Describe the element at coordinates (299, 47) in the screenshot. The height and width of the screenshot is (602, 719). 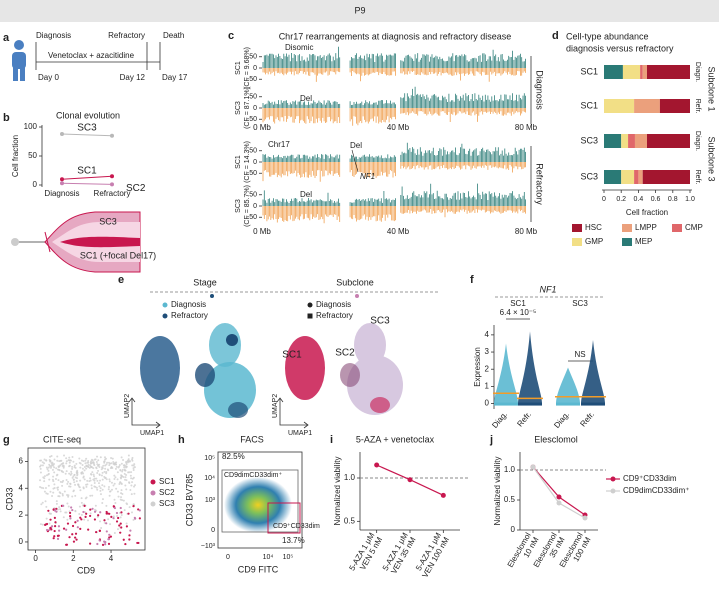
I see `annotation: Disomic` at that location.